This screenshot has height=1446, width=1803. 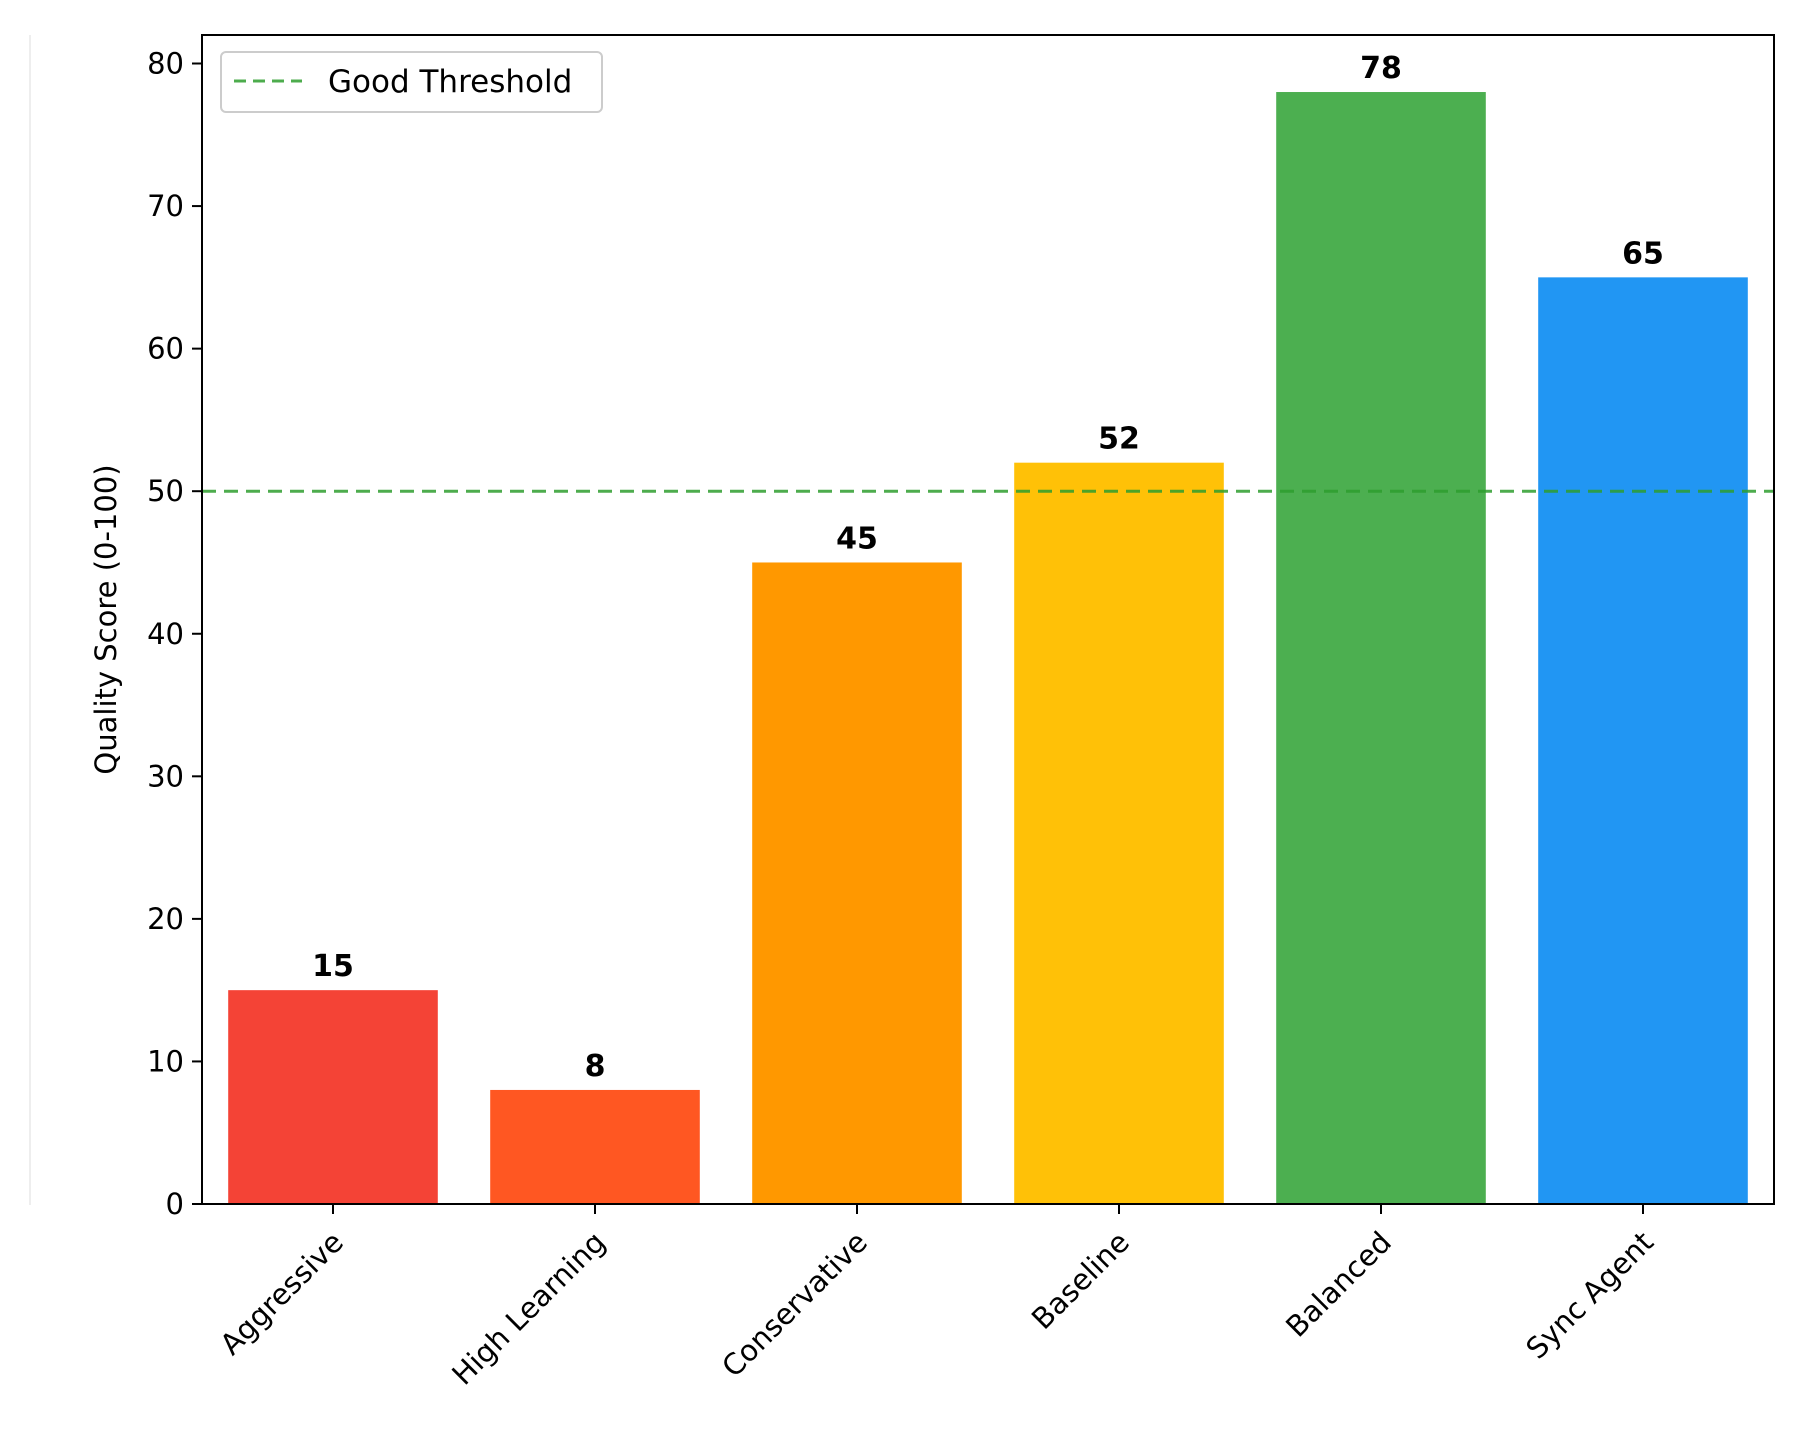 What do you see at coordinates (106, 619) in the screenshot?
I see `y-axis-title: Quality Score (0-100)` at bounding box center [106, 619].